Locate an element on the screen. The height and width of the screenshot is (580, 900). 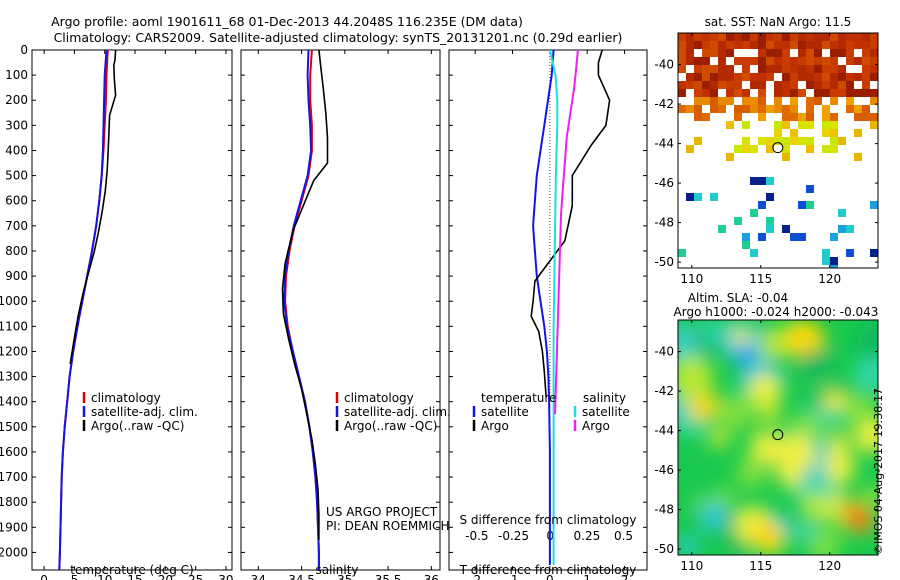
x2-tick-label: -0.25 is located at coordinates (513, 536).